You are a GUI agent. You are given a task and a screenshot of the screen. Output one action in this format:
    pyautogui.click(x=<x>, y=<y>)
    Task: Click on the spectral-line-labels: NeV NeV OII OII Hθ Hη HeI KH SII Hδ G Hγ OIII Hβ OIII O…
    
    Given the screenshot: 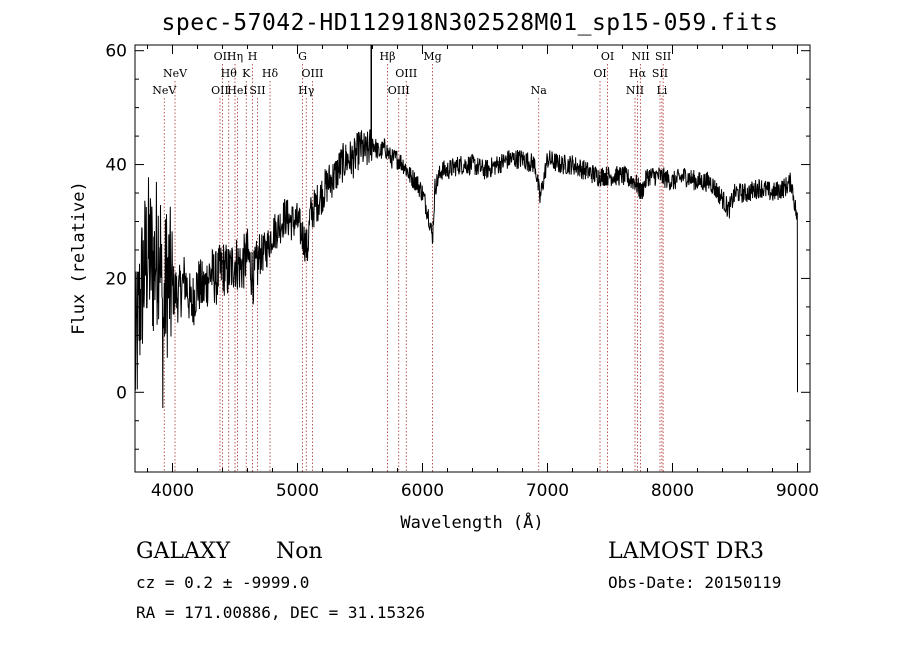 What is the action you would take?
    pyautogui.click(x=411, y=73)
    